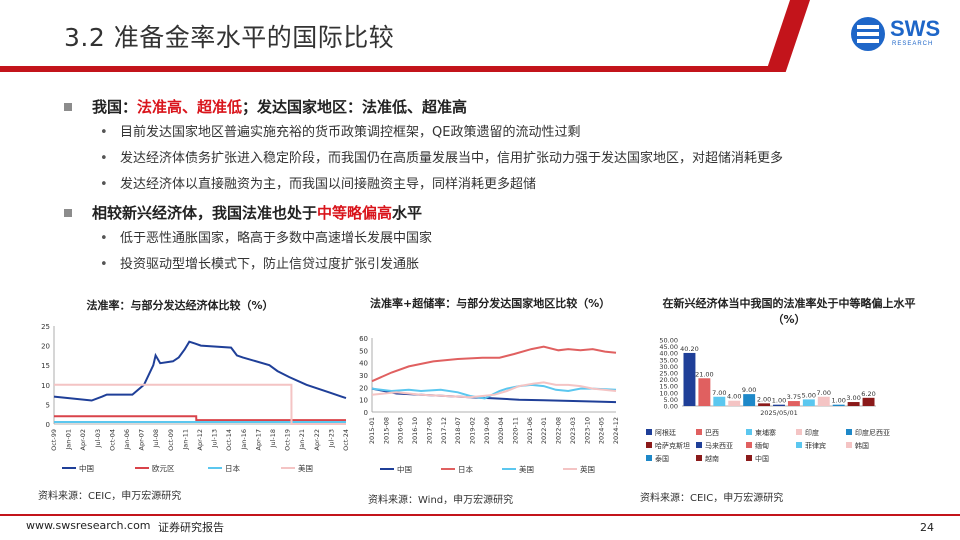  What do you see at coordinates (530, 430) in the screenshot?
I see `x-tick-label: 2021-06` at bounding box center [530, 430].